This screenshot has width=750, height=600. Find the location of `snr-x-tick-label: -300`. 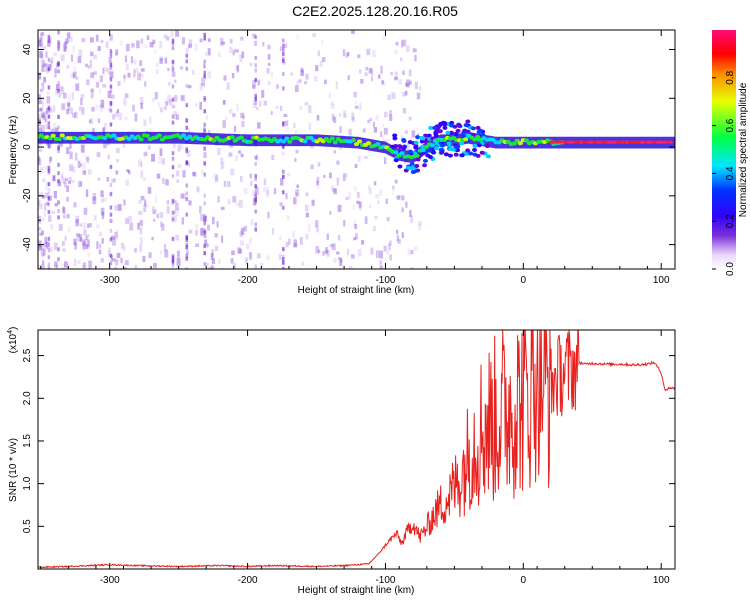

snr-x-tick-label: -300 is located at coordinates (110, 580).